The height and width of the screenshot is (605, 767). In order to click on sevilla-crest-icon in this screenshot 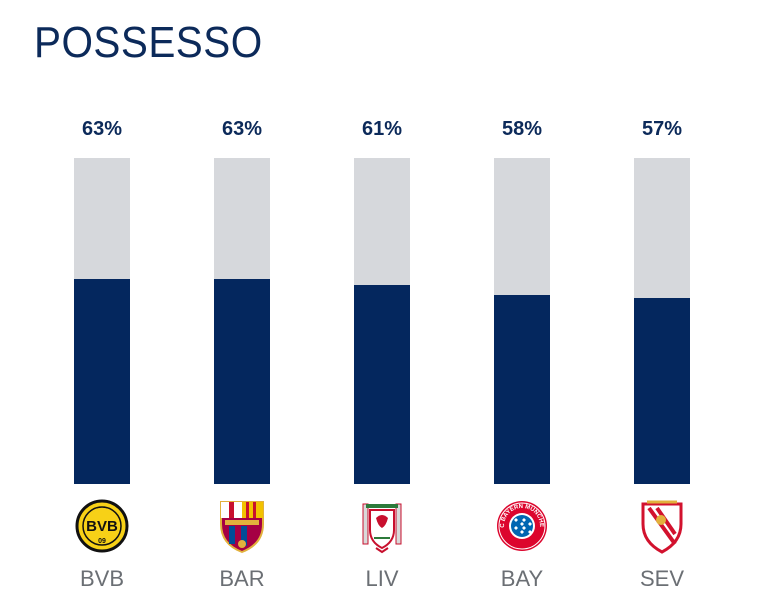, I will do `click(662, 526)`.